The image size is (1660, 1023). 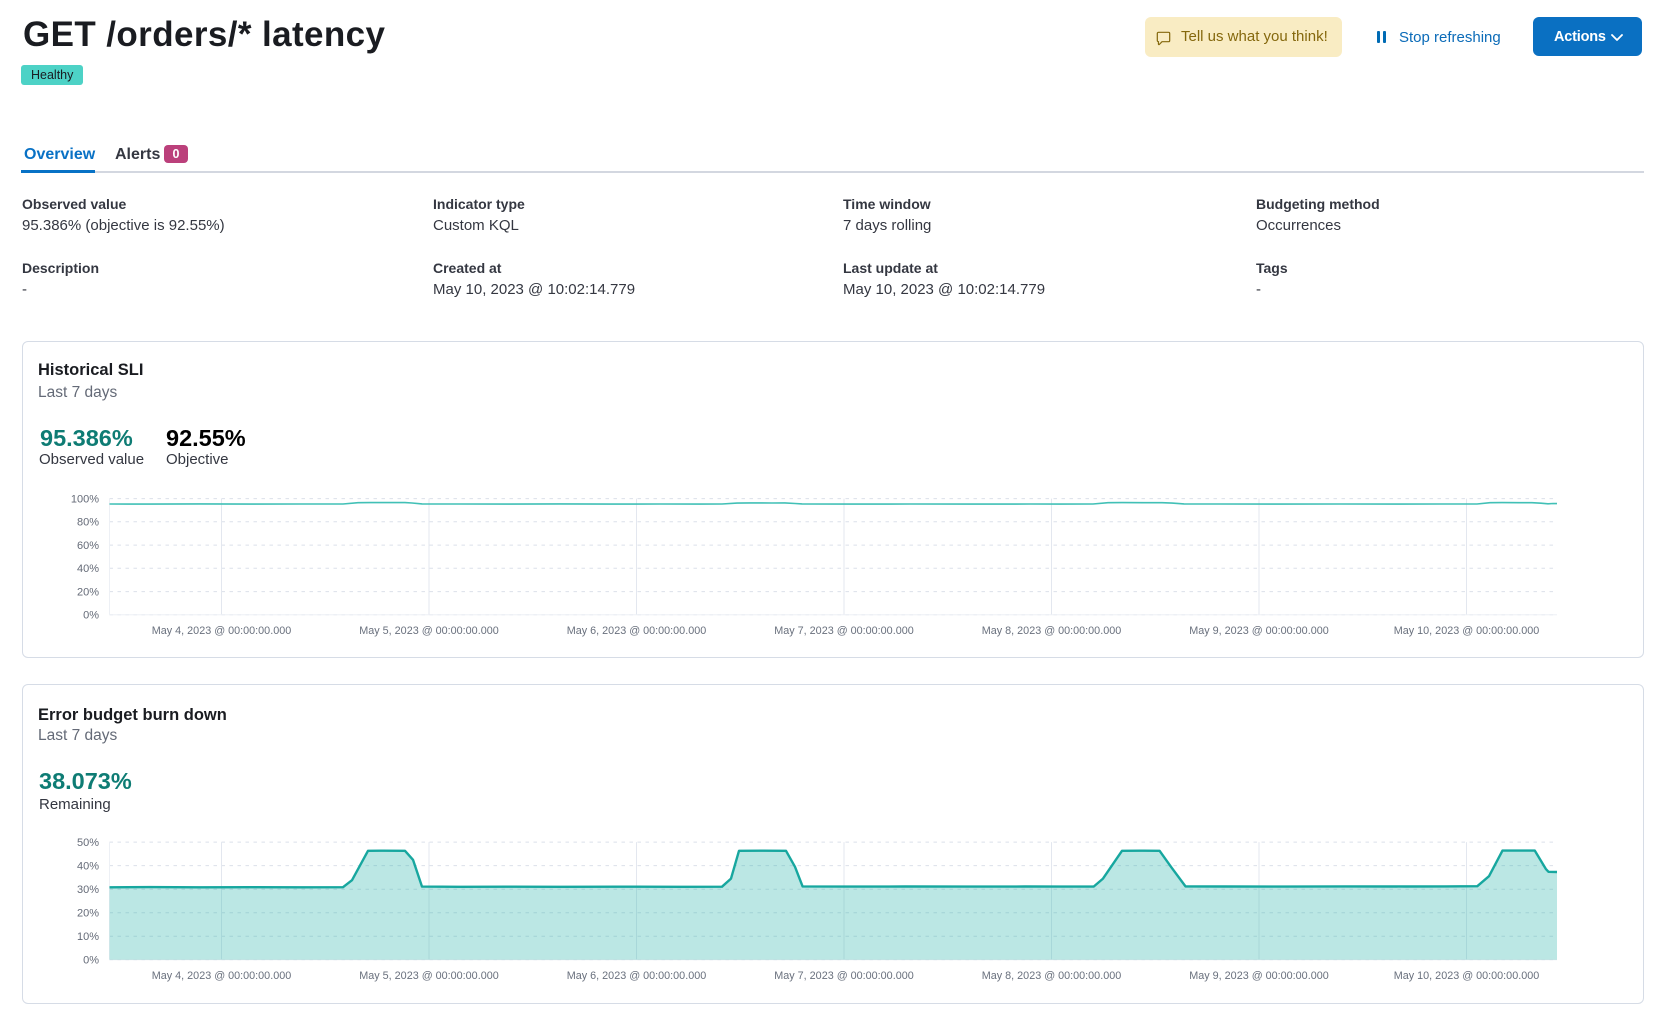 I want to click on svg-text: 60%, so click(x=88, y=546).